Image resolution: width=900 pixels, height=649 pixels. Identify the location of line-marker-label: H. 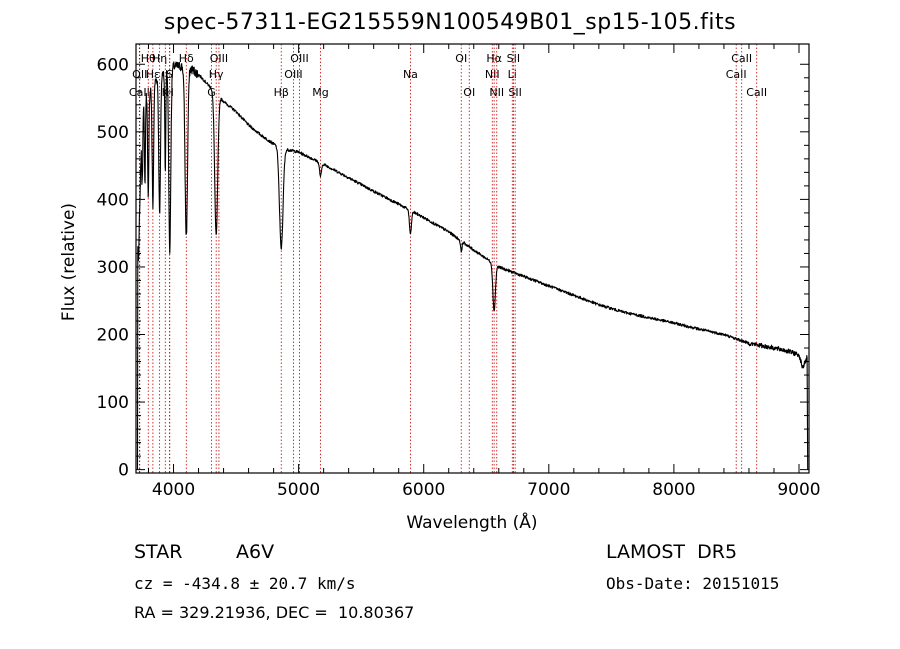
(170, 92).